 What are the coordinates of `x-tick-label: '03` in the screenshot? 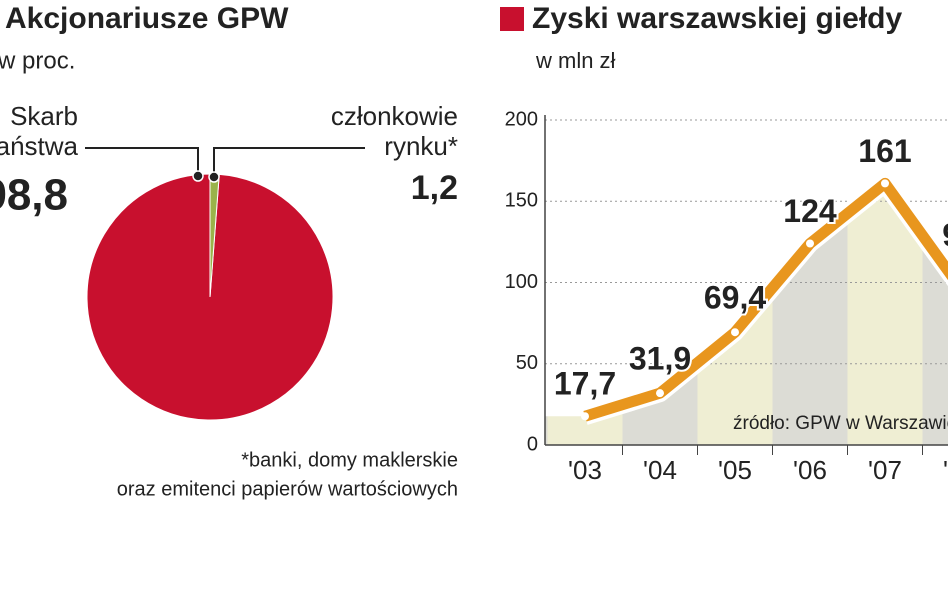 It's located at (585, 470).